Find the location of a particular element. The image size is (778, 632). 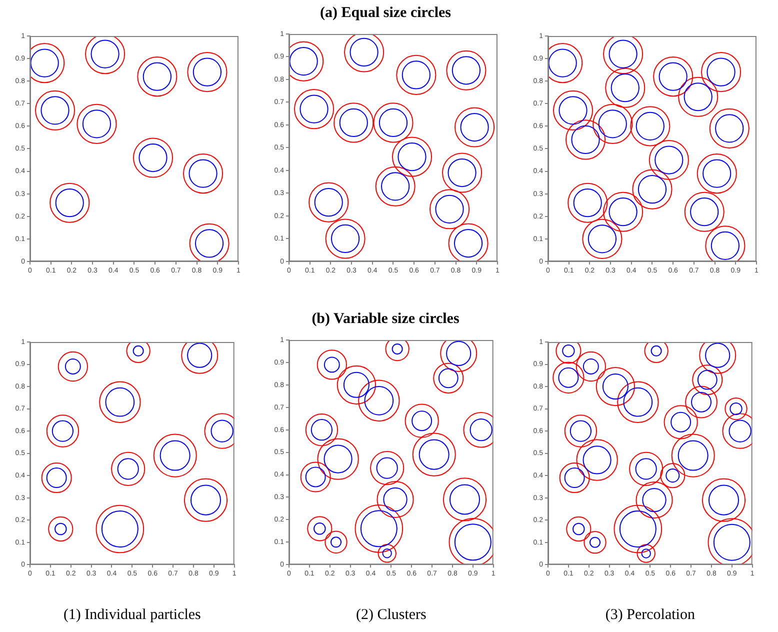

x-axis-title: (3) Percolation is located at coordinates (650, 614).